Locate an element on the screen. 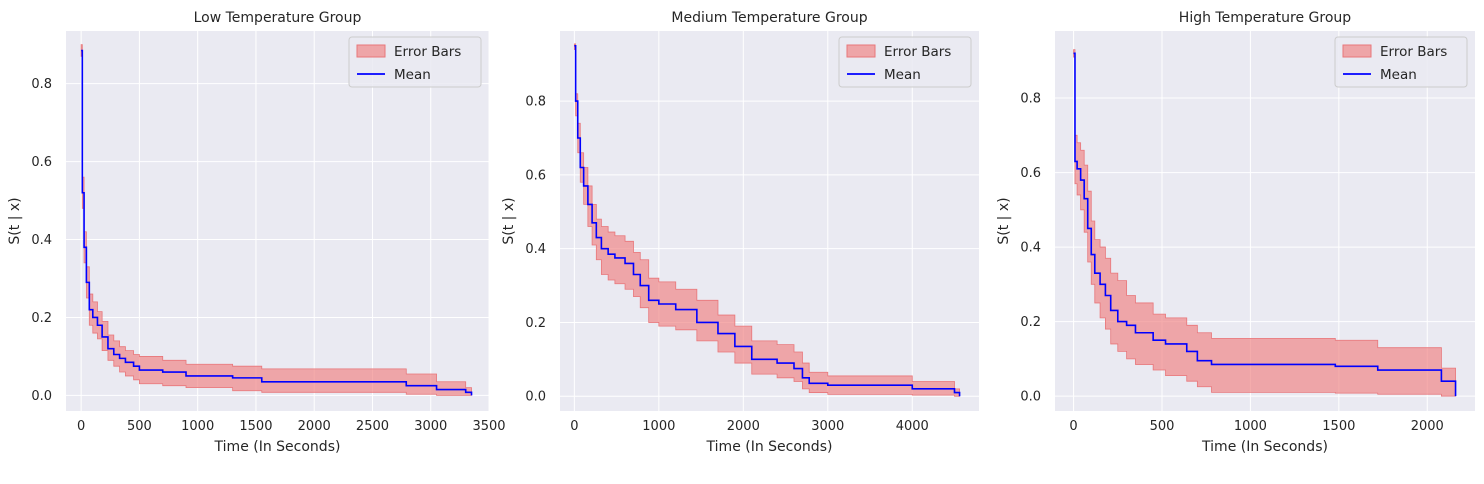 Image resolution: width=1484 pixels, height=484 pixels. chart-title: Medium Temperature Group is located at coordinates (769, 18).